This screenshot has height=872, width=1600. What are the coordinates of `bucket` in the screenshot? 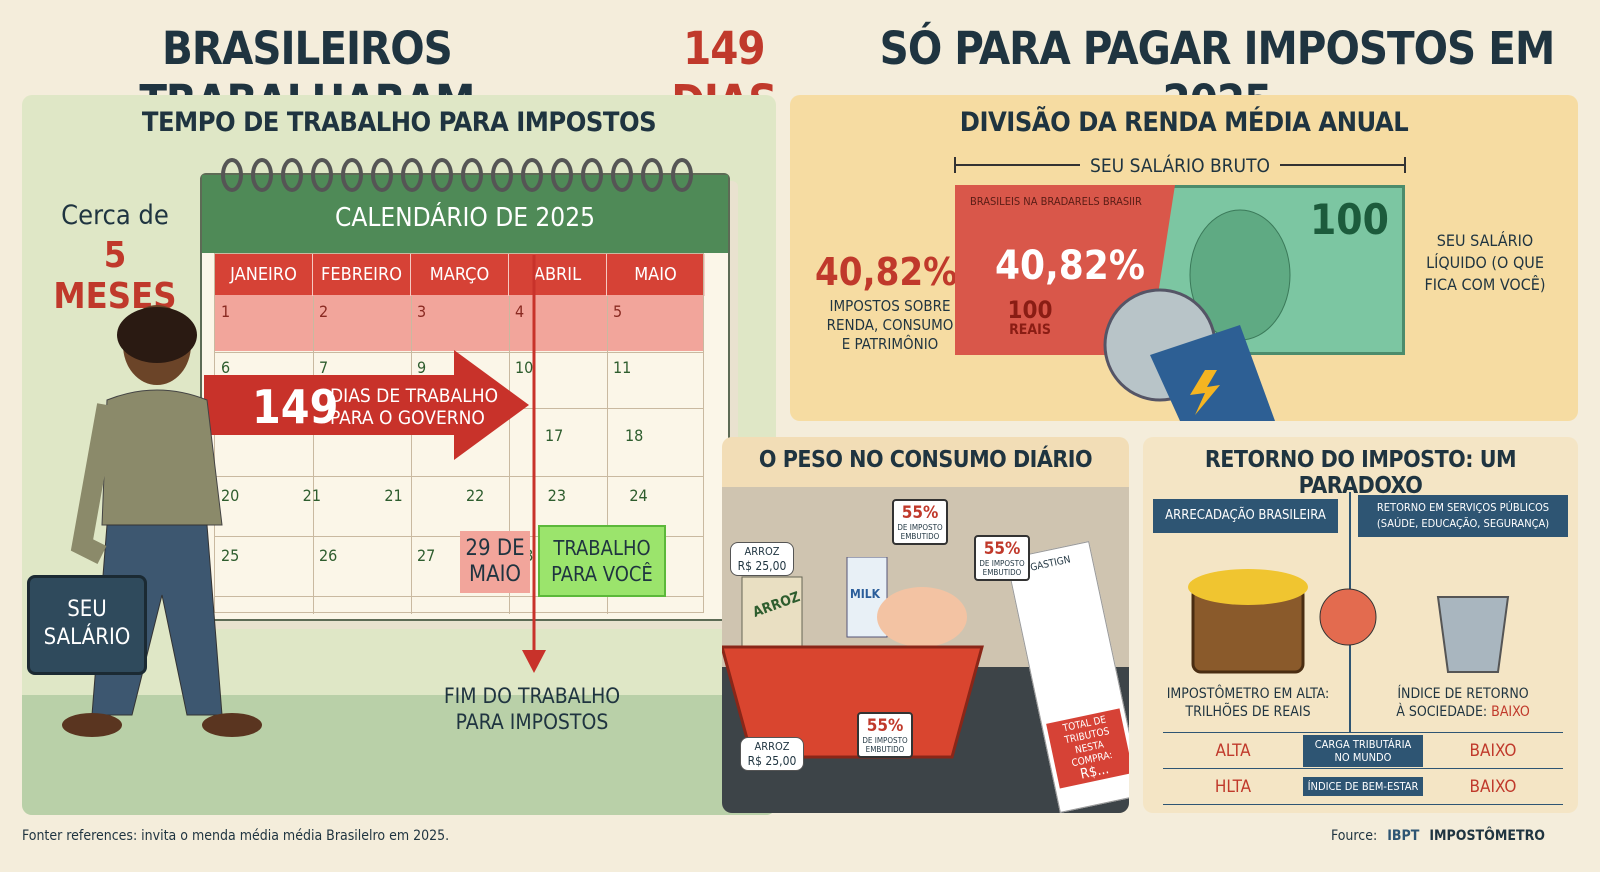 It's located at (1473, 634).